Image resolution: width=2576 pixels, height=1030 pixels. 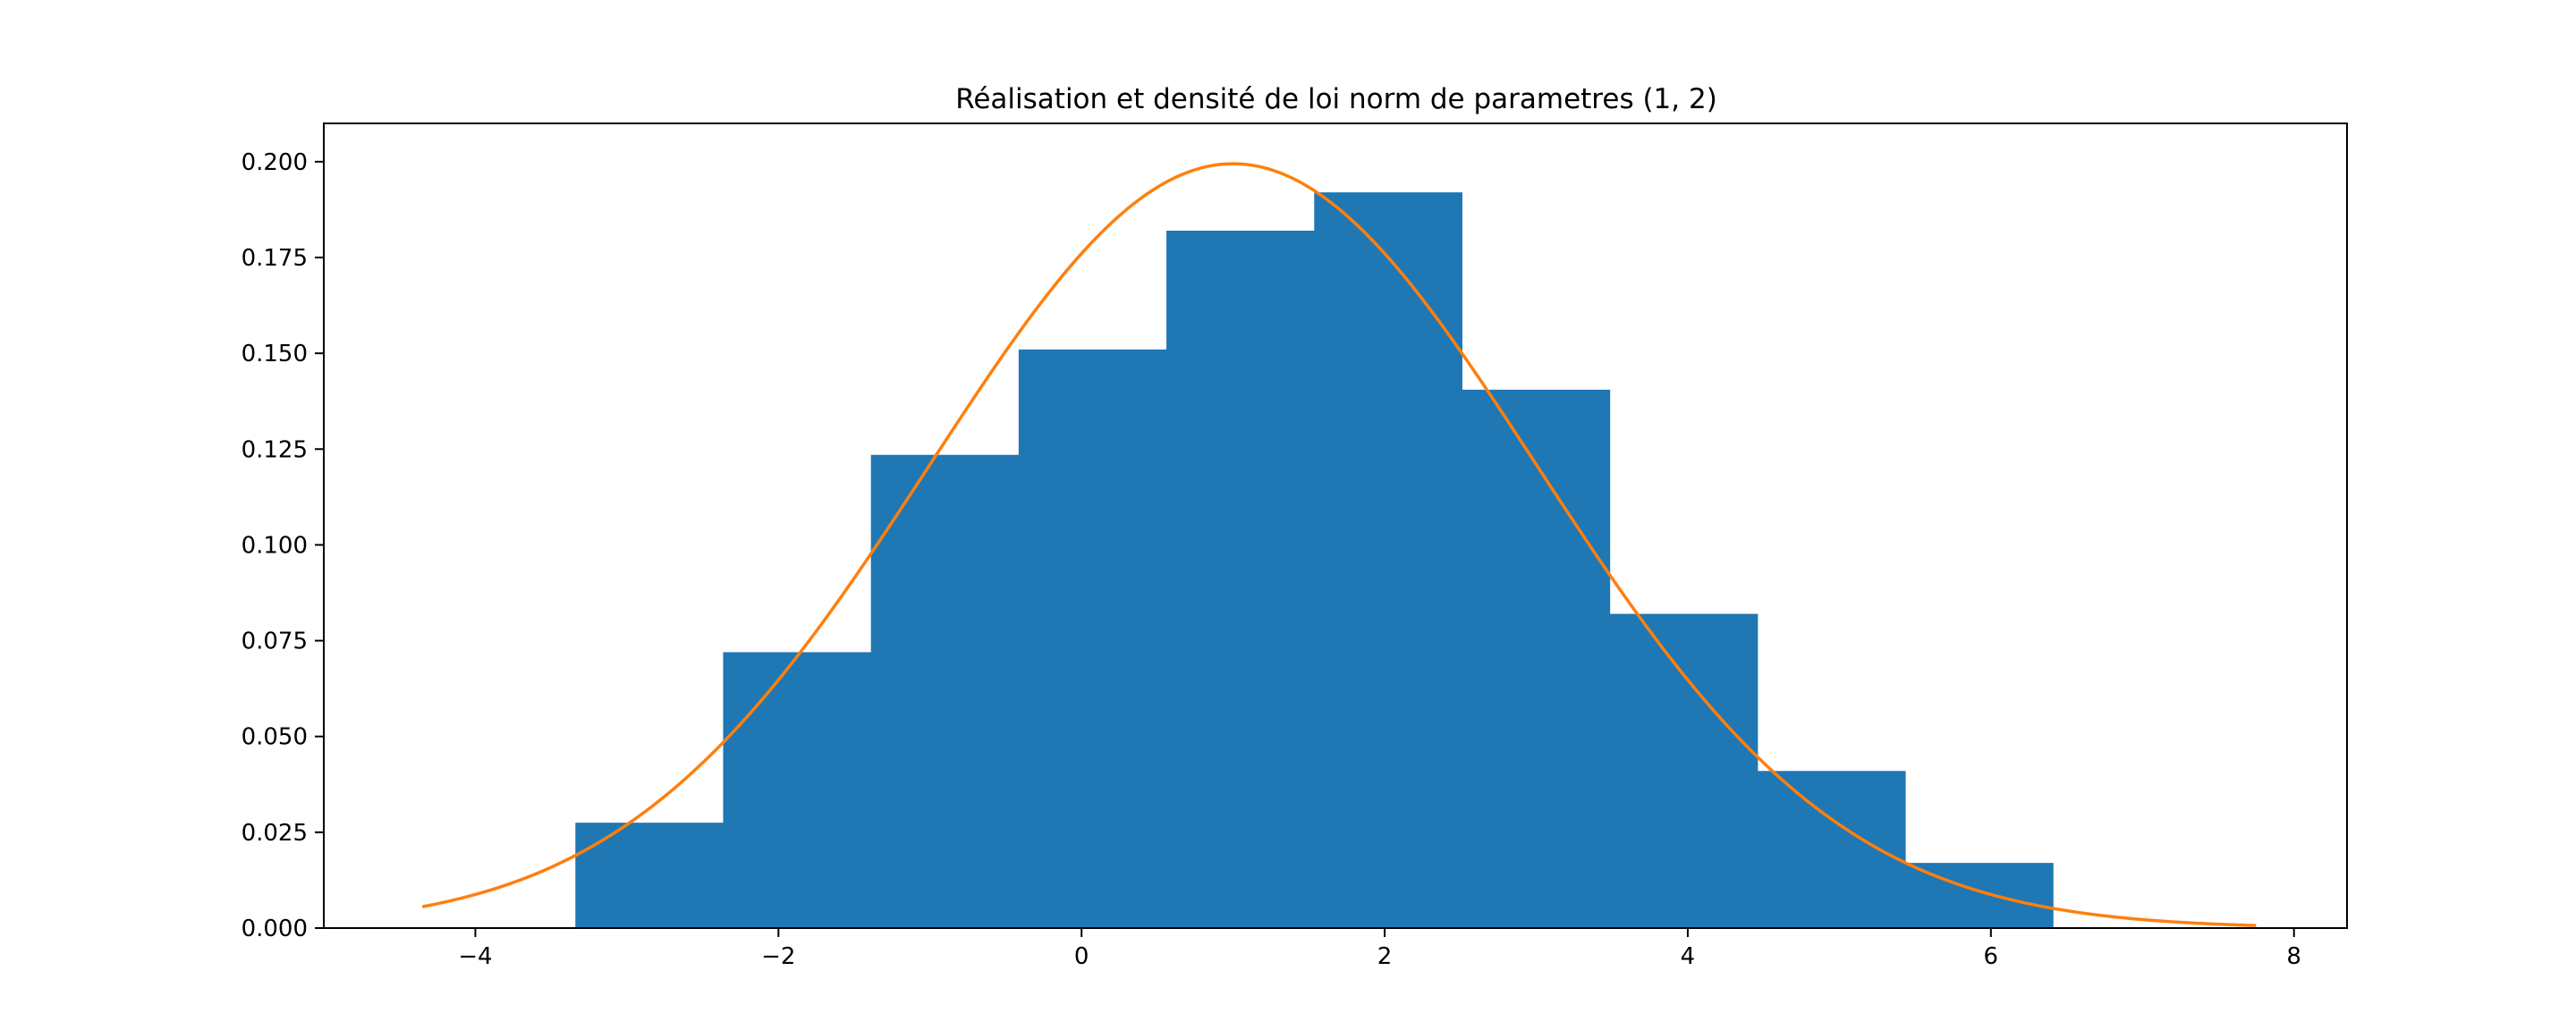 I want to click on x-tick-label: −4, so click(x=475, y=956).